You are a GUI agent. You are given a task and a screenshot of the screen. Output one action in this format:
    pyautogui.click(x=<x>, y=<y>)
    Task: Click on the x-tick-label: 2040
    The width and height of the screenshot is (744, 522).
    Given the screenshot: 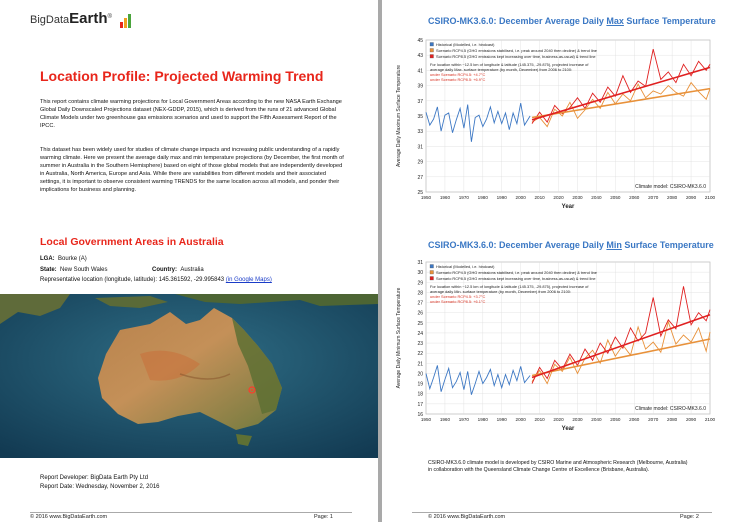 What is the action you would take?
    pyautogui.click(x=596, y=419)
    